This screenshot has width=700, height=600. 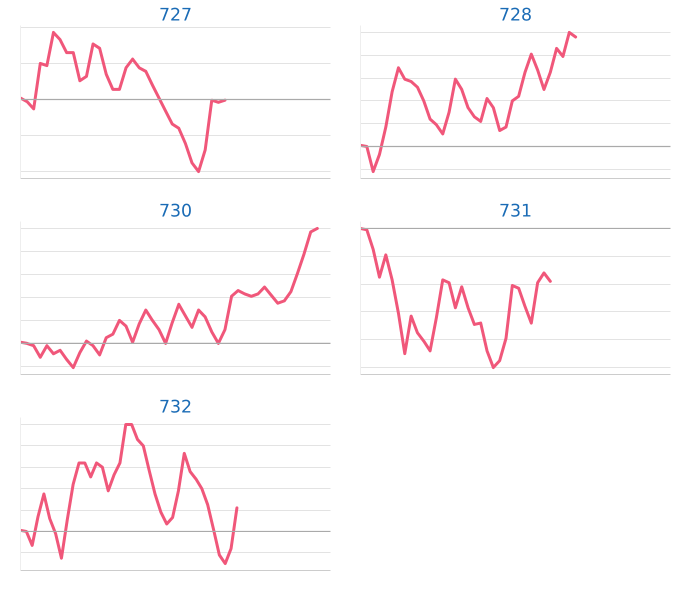 What do you see at coordinates (175, 212) in the screenshot?
I see `chart-title: 730` at bounding box center [175, 212].